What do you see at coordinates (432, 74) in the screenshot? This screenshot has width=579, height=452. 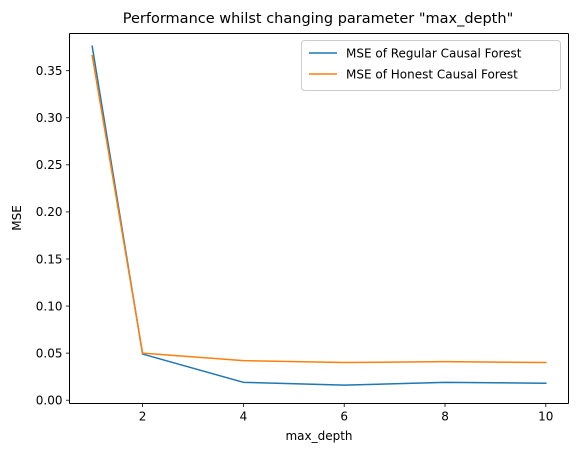 I see `legend-label-1: MSE of Honest Causal Forest` at bounding box center [432, 74].